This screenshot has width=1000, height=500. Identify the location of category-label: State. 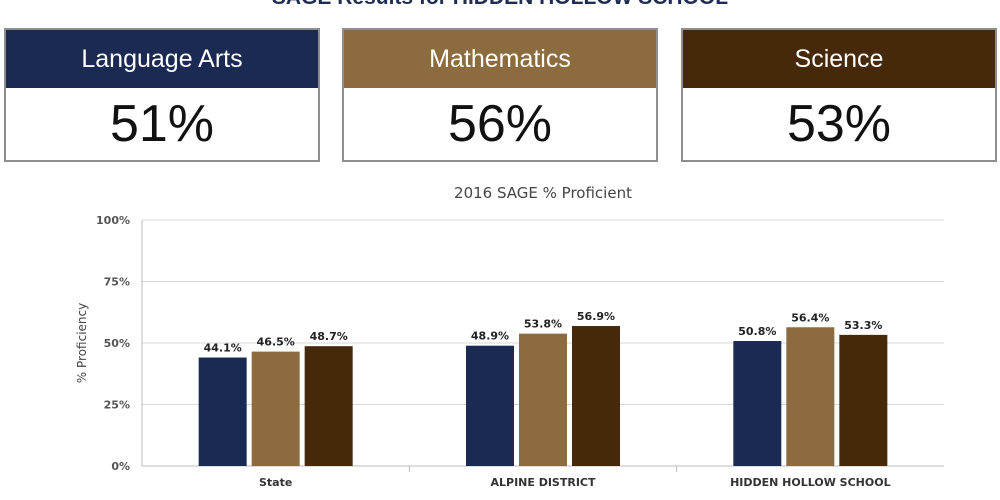
(275, 482).